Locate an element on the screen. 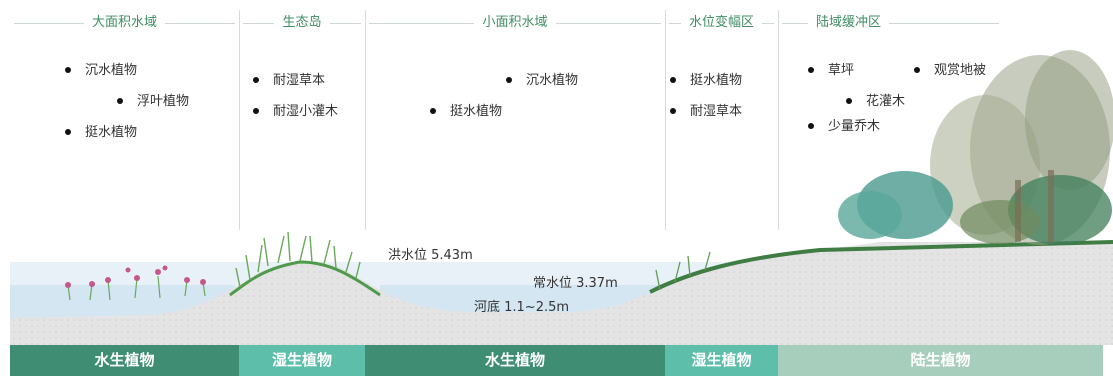  island-grass is located at coordinates (298, 259).